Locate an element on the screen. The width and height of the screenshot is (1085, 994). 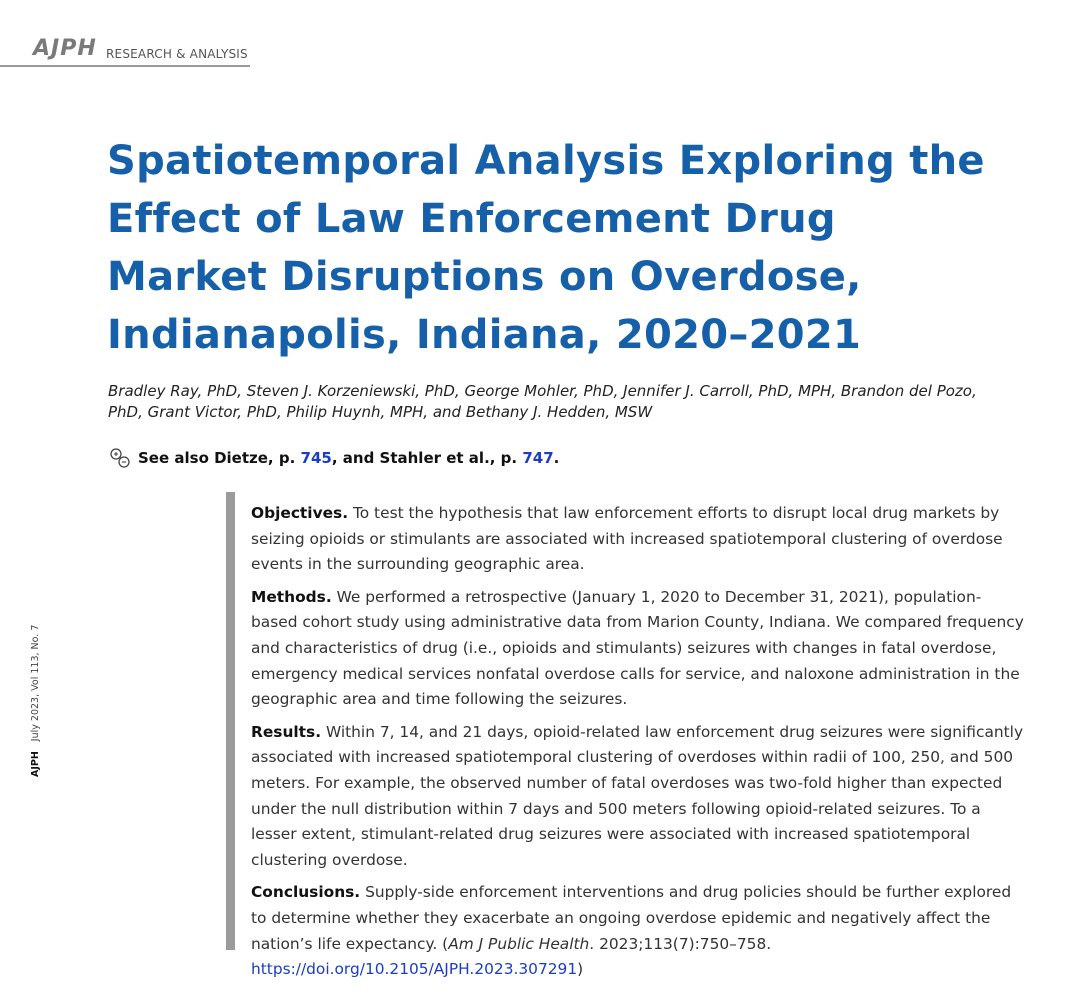
section-label: RESEARCH & ANALYSIS is located at coordinates (177, 54).